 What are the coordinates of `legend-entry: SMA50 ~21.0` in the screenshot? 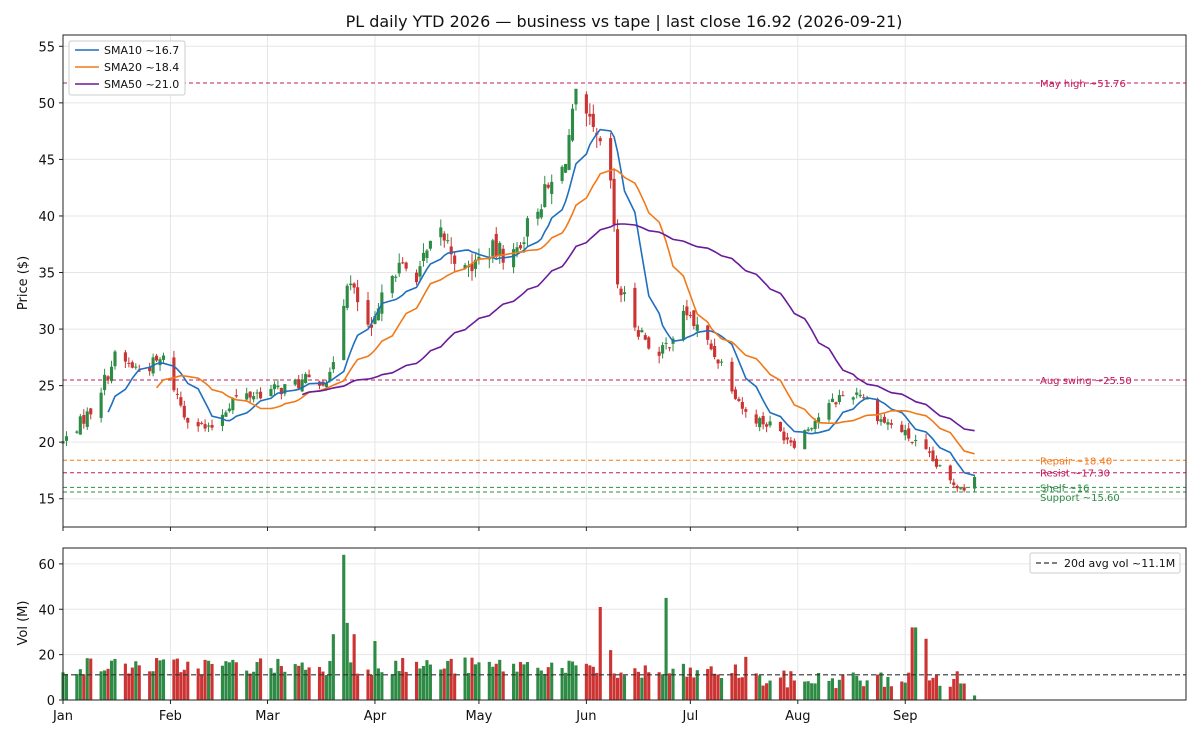 It's located at (141, 84).